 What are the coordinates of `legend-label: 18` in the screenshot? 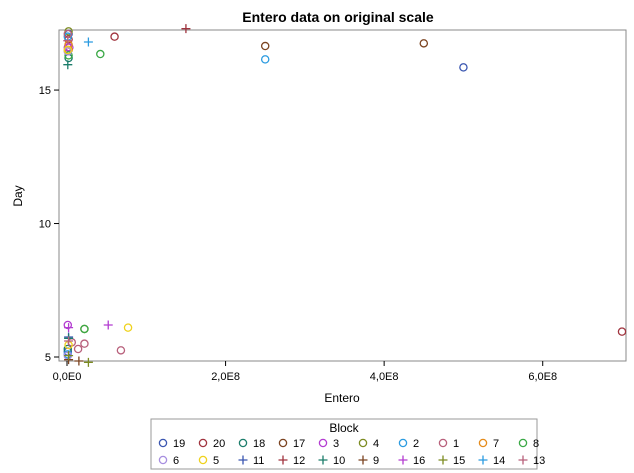 It's located at (259, 444).